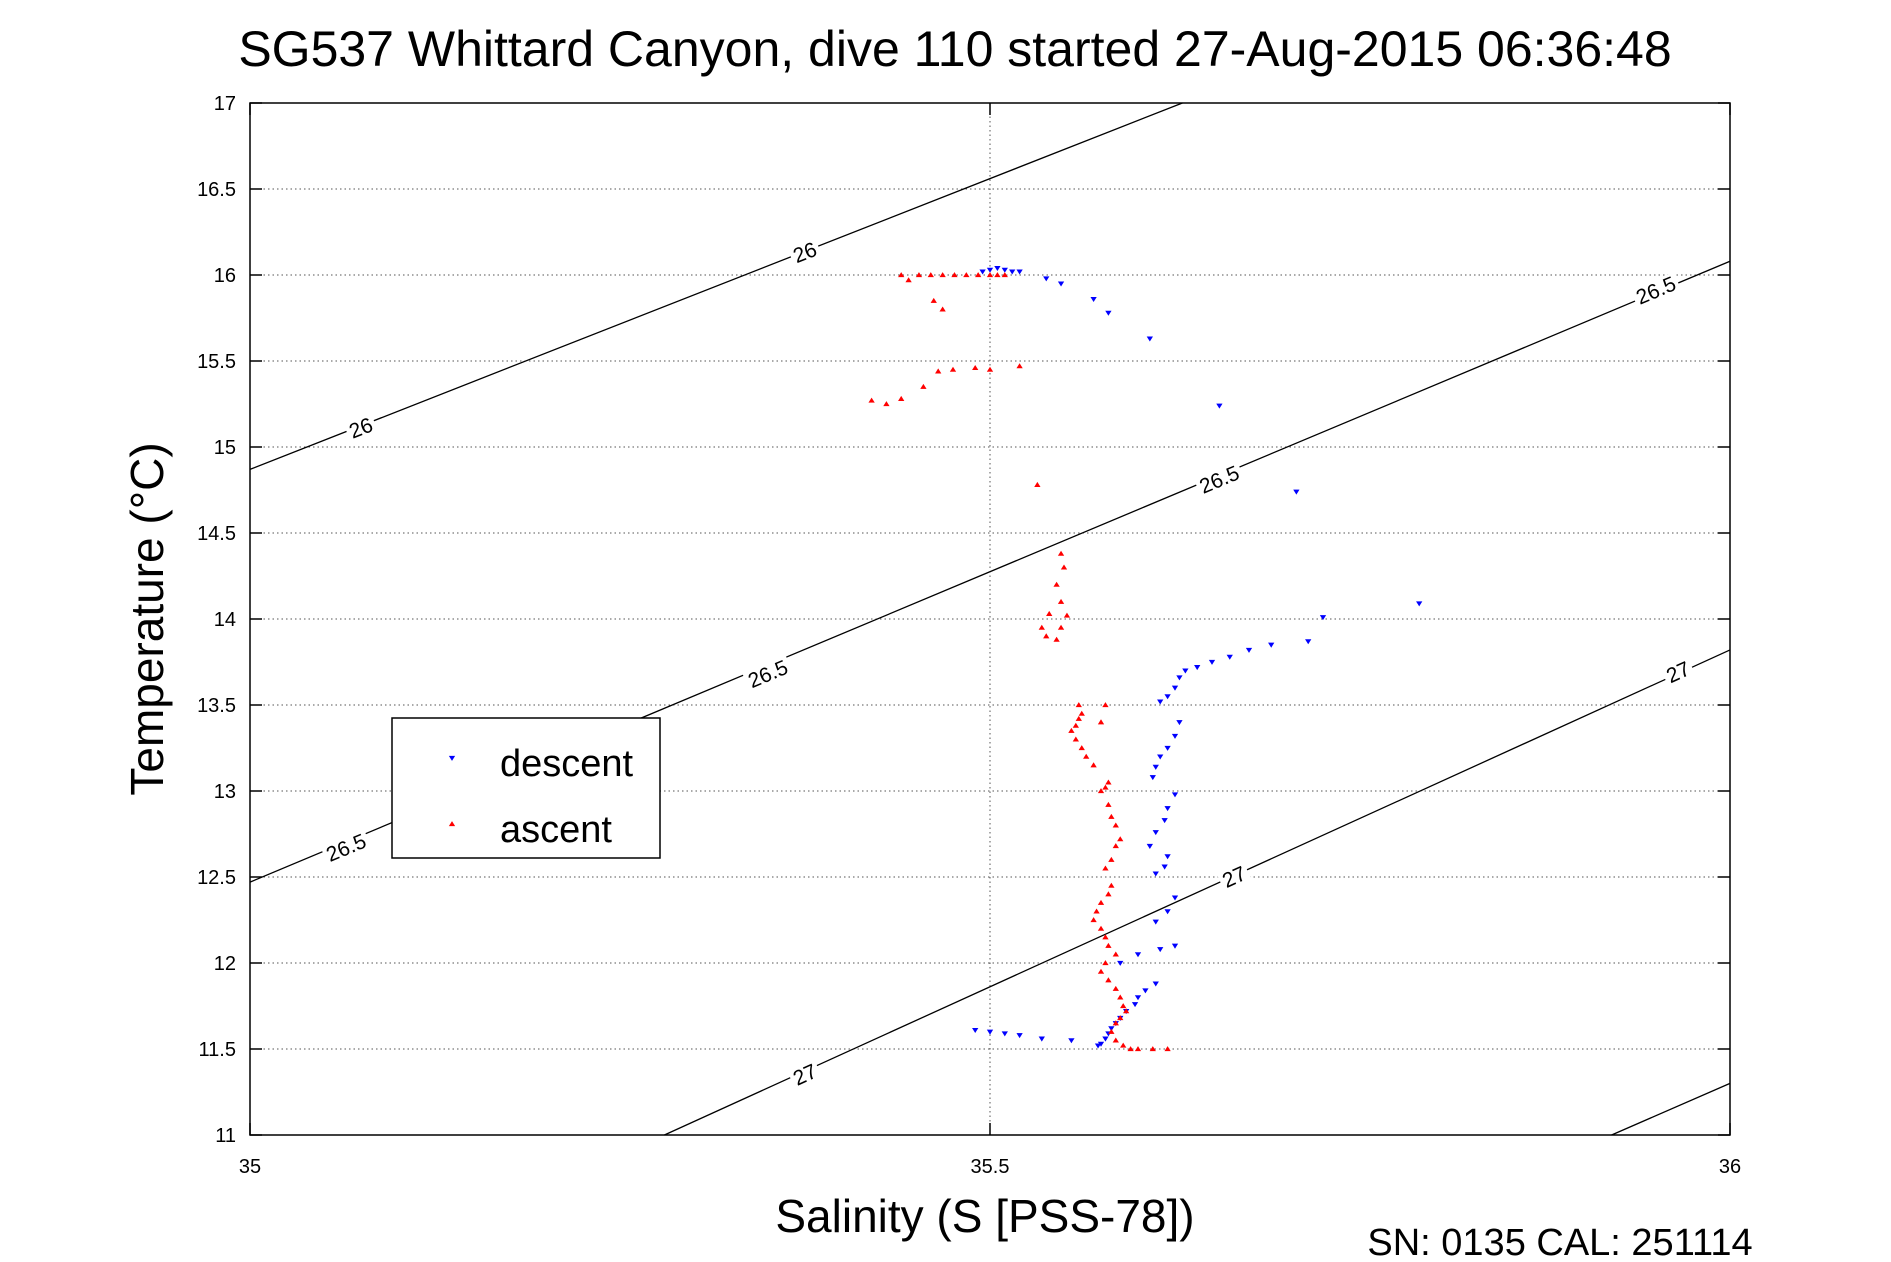  I want to click on legend: descent ascent, so click(526, 788).